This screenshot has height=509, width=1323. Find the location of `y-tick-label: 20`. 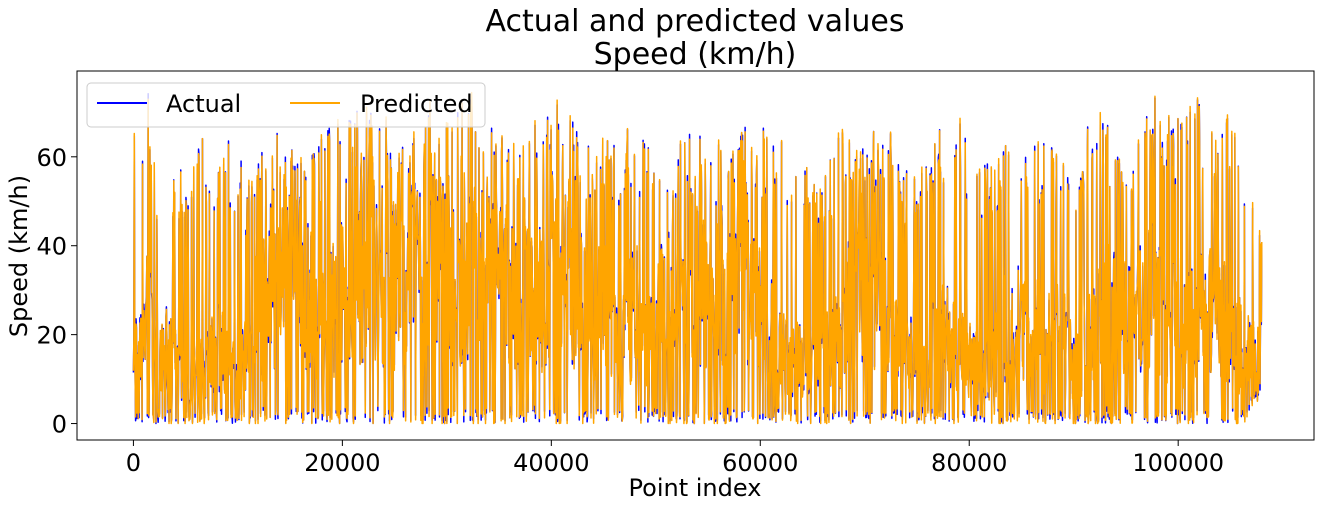

y-tick-label: 20 is located at coordinates (51, 336).